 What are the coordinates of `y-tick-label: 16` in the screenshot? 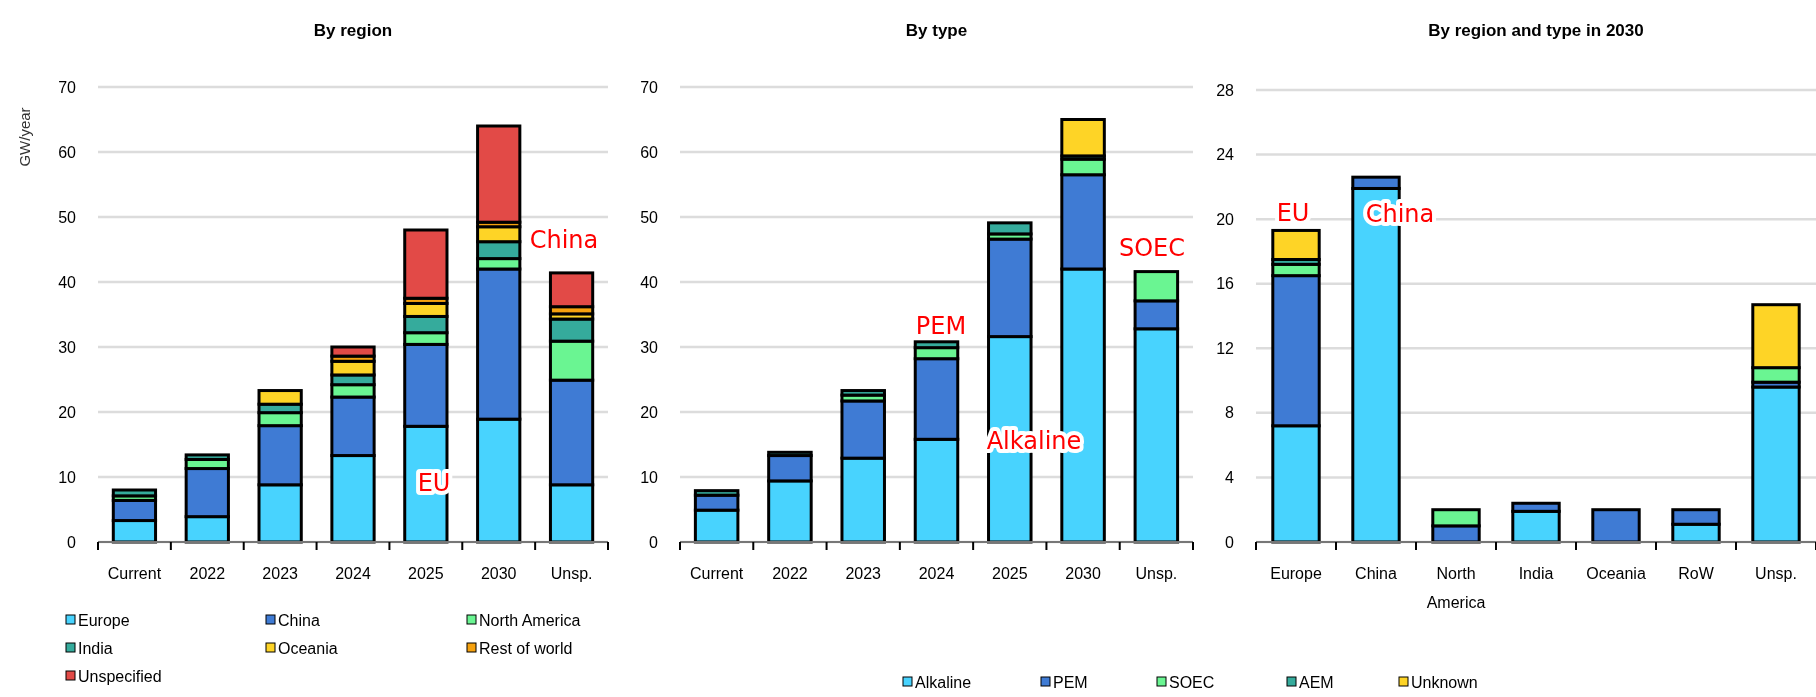 It's located at (1225, 284).